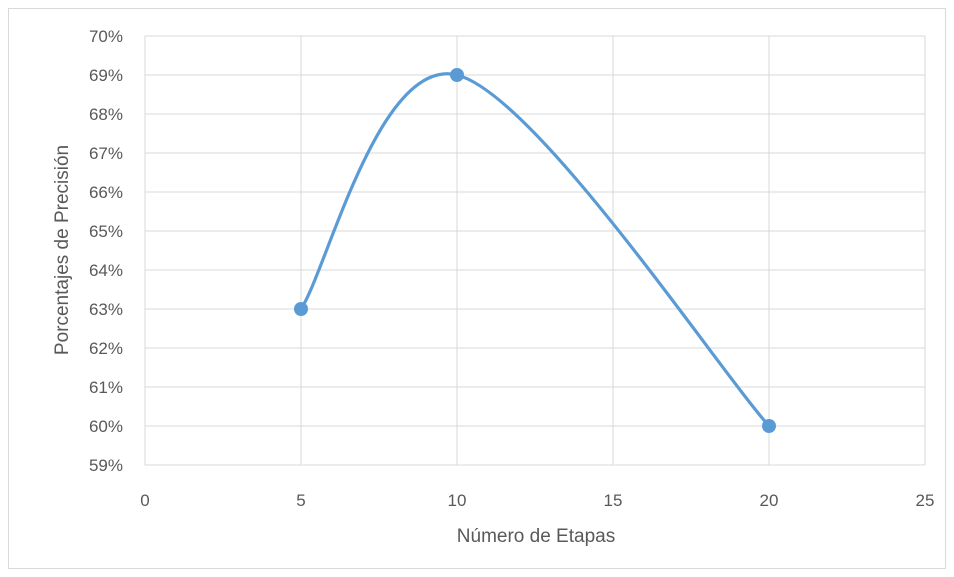 Image resolution: width=954 pixels, height=577 pixels. What do you see at coordinates (106, 153) in the screenshot?
I see `y-tick-label: 67%` at bounding box center [106, 153].